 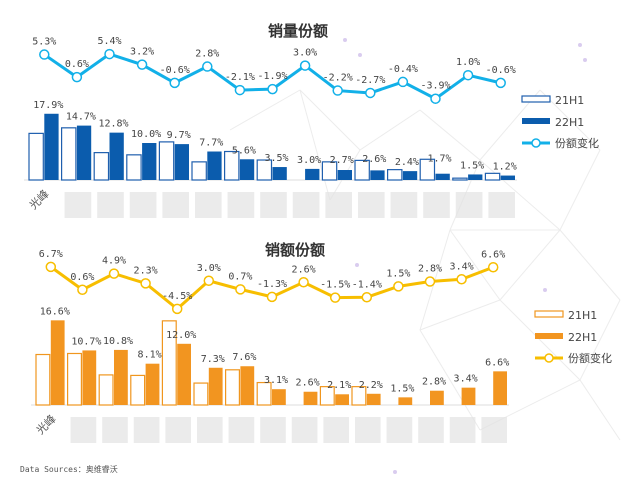 What do you see at coordinates (339, 385) in the screenshot?
I see `bar-label: 2.1%` at bounding box center [339, 385].